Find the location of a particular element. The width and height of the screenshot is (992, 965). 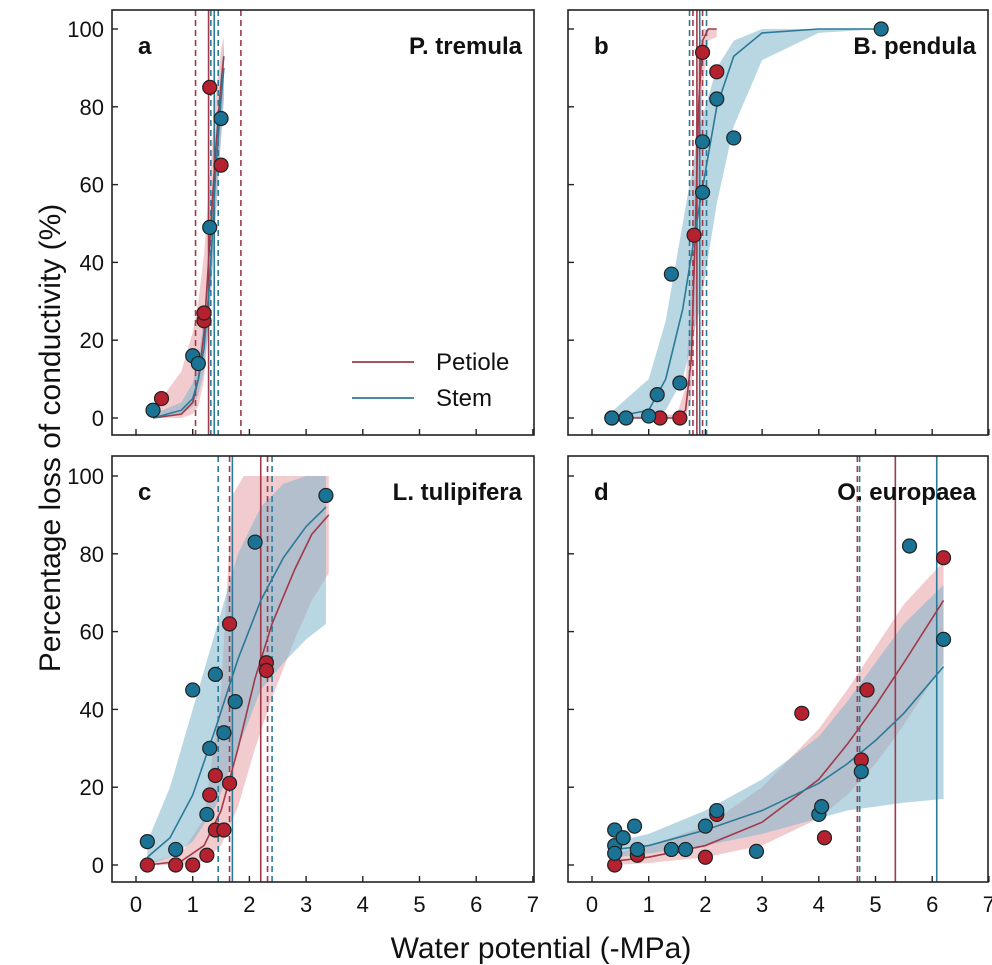

x-tick-label: 0 is located at coordinates (592, 904).